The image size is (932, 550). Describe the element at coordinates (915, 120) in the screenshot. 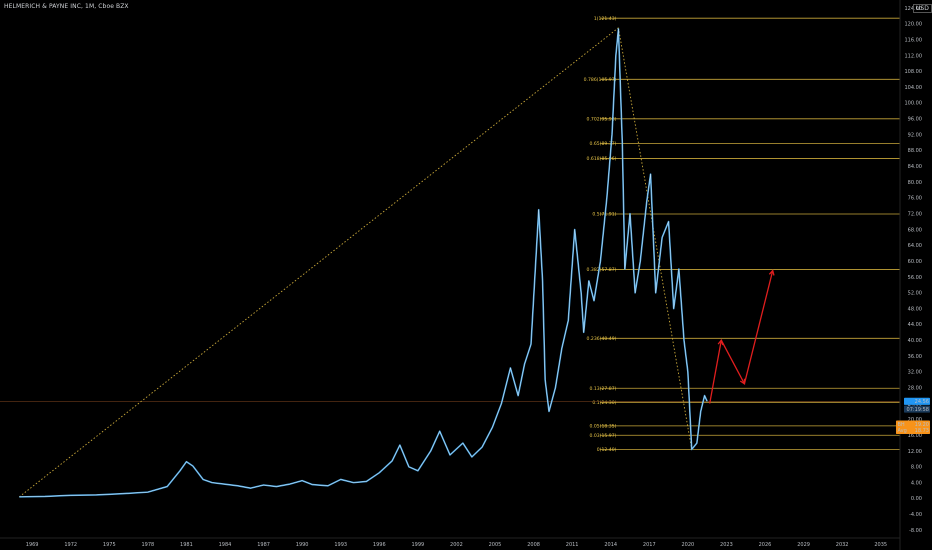

I see `y-tick-label: 96.00` at that location.